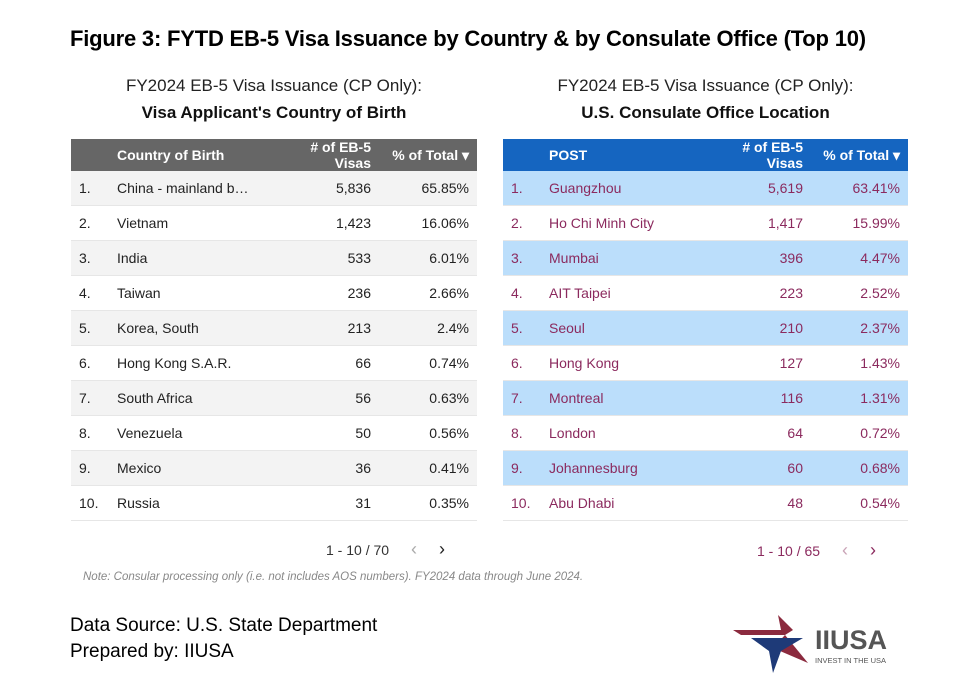 The width and height of the screenshot is (977, 686). What do you see at coordinates (189, 328) in the screenshot?
I see `row-name: Korea, South` at bounding box center [189, 328].